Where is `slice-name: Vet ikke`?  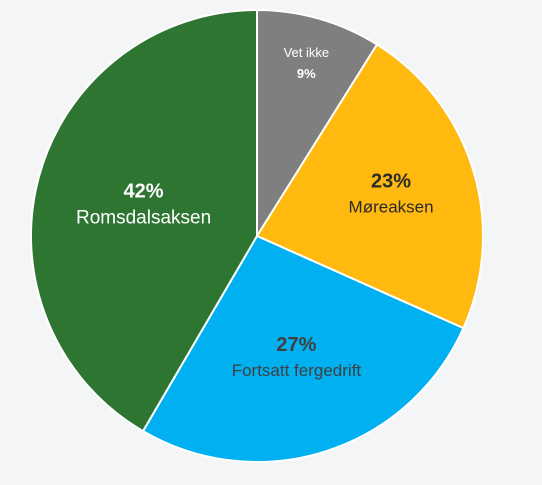 slice-name: Vet ikke is located at coordinates (307, 52).